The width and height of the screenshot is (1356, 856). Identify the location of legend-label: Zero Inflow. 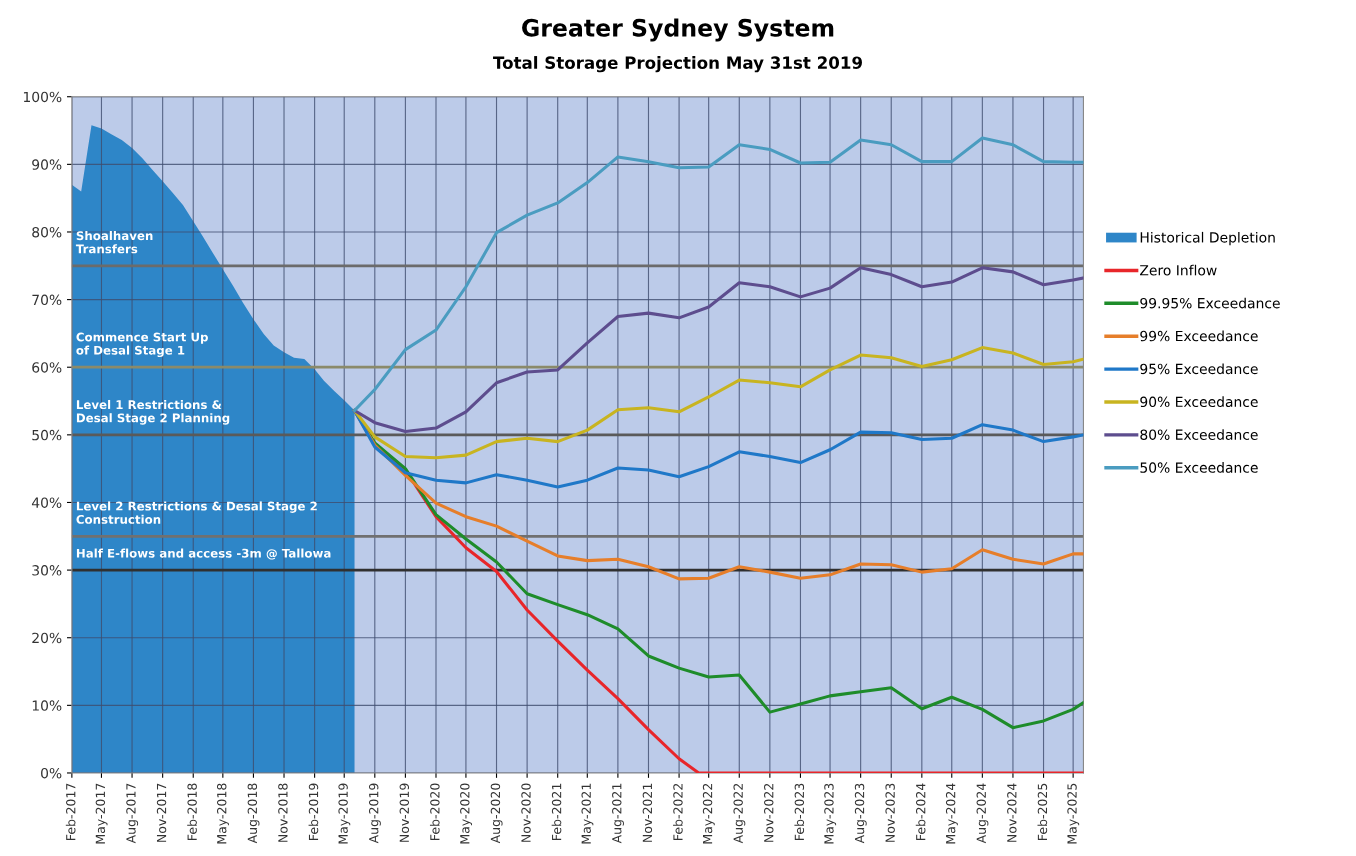
(1178, 270).